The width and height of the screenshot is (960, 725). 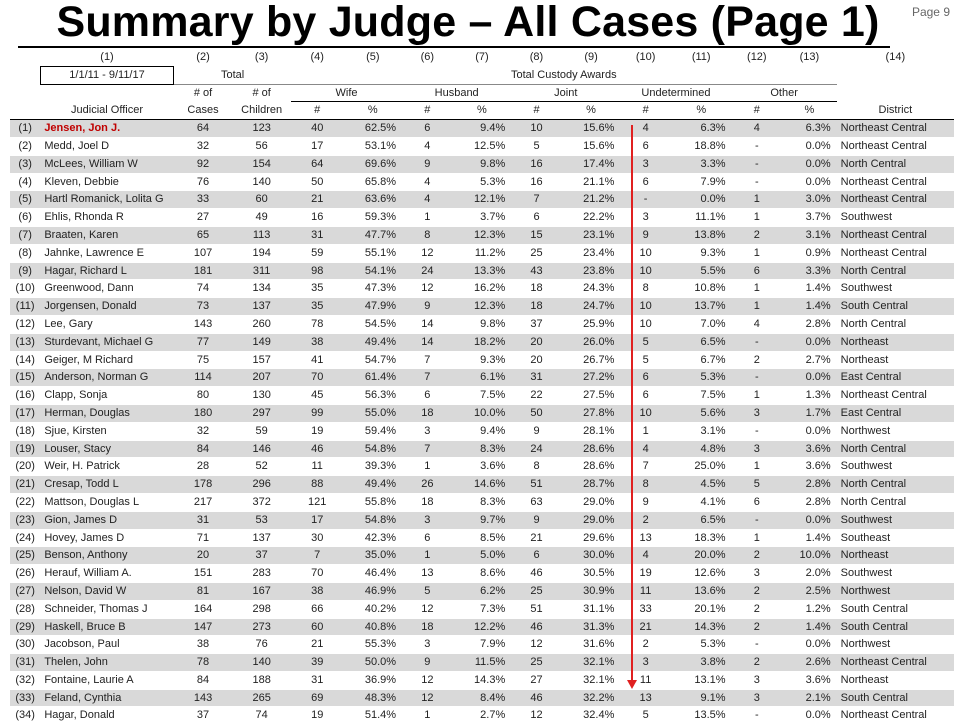 What do you see at coordinates (536, 57) in the screenshot?
I see `column-number: (8)` at bounding box center [536, 57].